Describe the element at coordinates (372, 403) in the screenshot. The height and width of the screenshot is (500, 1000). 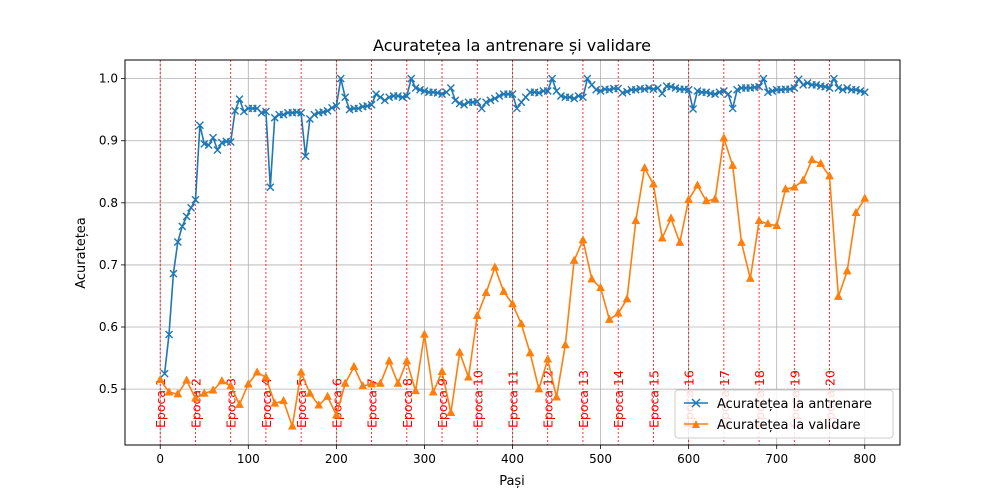
I see `epoch-label: Epoca 7` at that location.